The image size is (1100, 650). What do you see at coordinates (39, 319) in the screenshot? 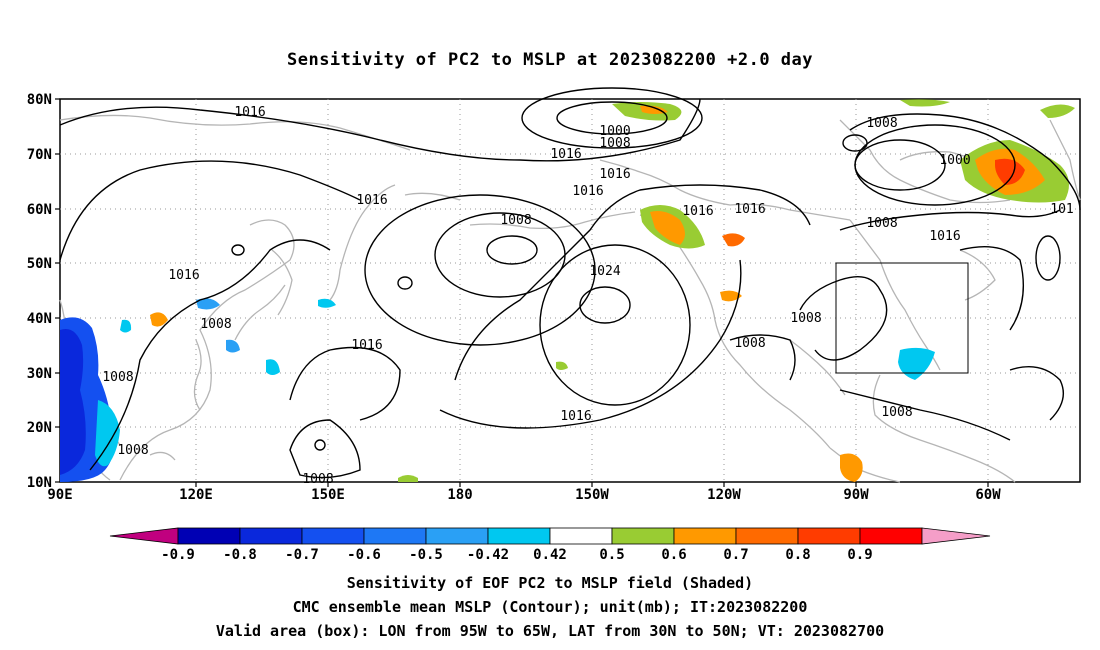
I see `lat-label: 40N` at bounding box center [39, 319].